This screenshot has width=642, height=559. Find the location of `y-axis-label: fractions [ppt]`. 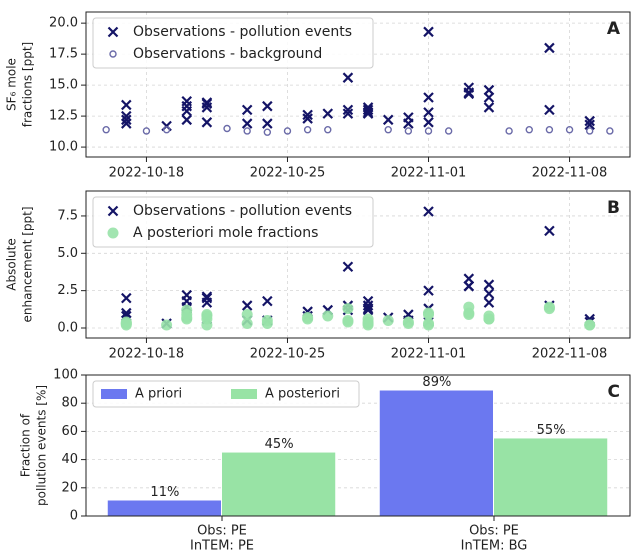

y-axis-label: fractions [ppt] is located at coordinates (28, 84).